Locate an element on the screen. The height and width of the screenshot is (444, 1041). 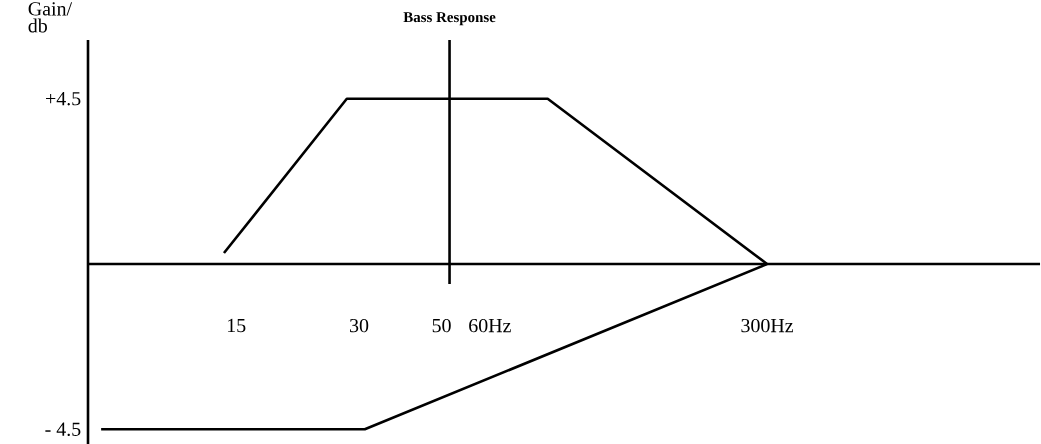
y-tick-label: +4.5 is located at coordinates (63, 99).